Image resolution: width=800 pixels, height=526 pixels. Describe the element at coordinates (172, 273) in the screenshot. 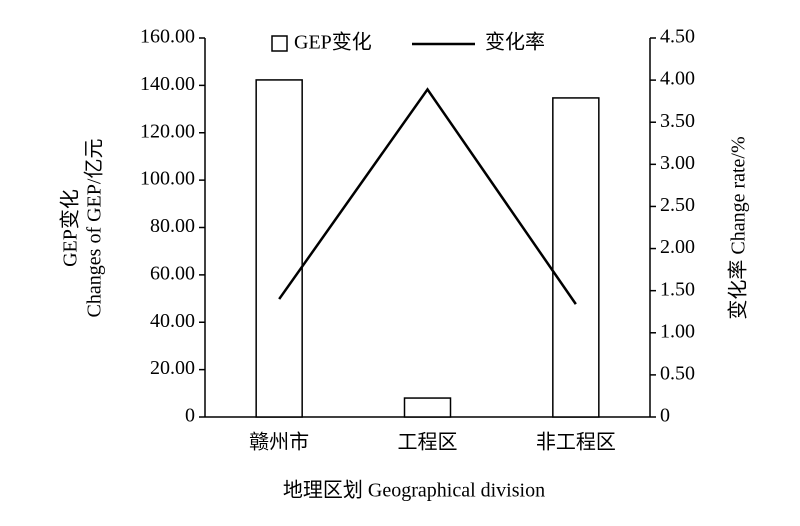

I see `y-tick-label: 60.00` at that location.